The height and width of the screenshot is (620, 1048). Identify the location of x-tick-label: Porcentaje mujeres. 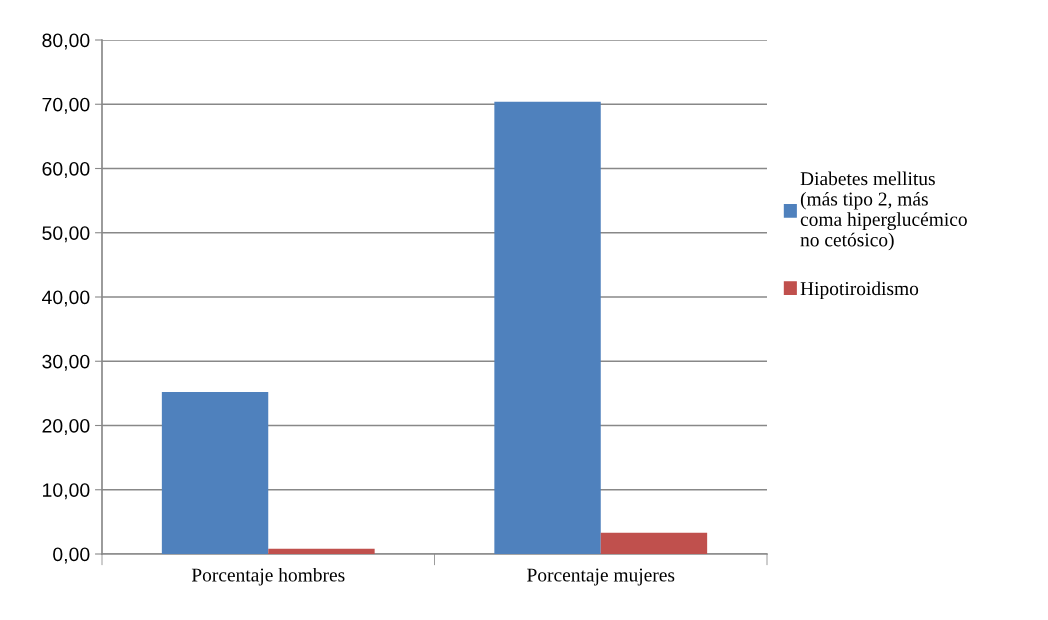
(601, 577).